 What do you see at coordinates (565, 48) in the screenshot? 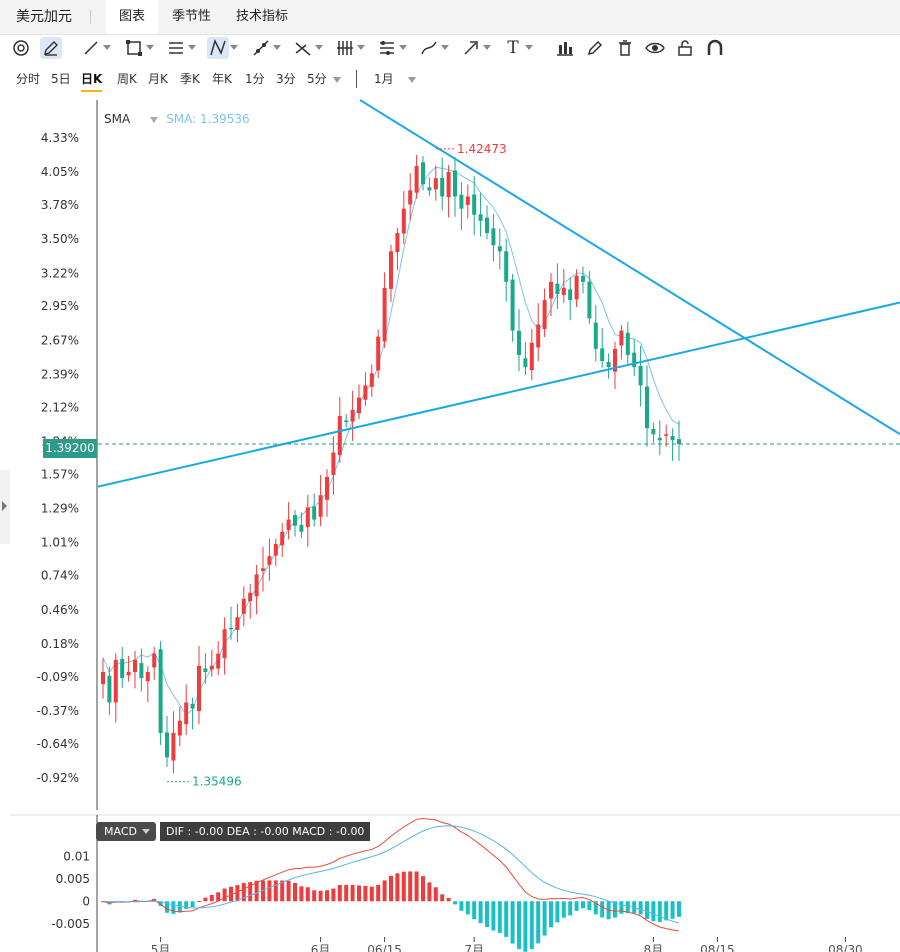
I see `bars-icon` at bounding box center [565, 48].